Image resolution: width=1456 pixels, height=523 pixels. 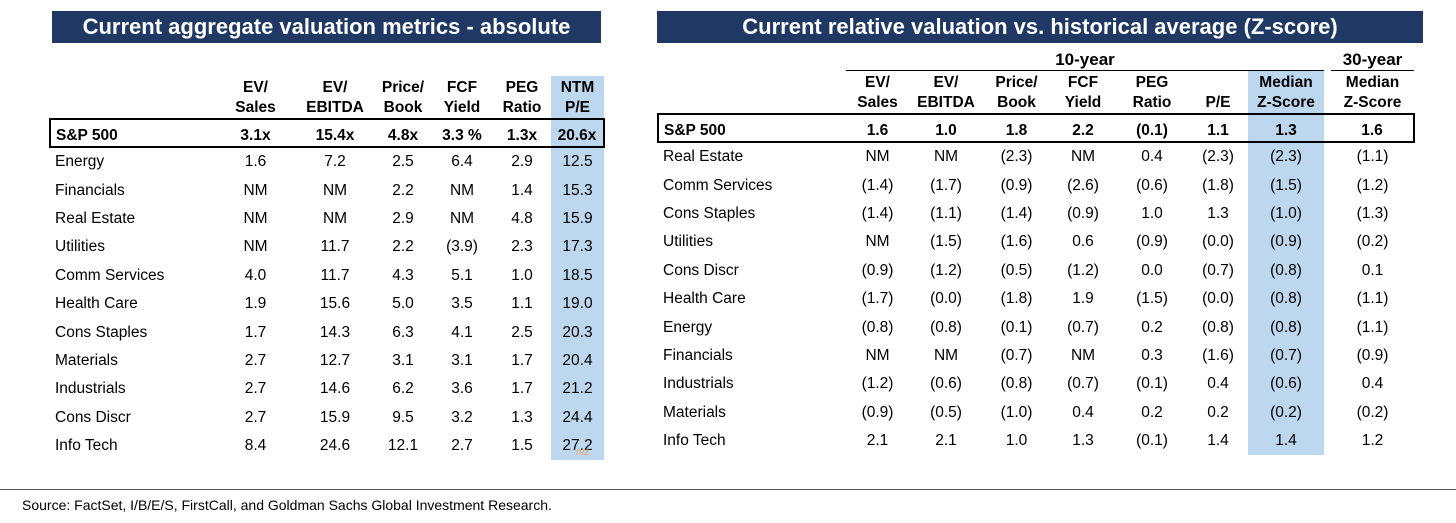 I want to click on table-cell: (0.0), so click(x=1218, y=242).